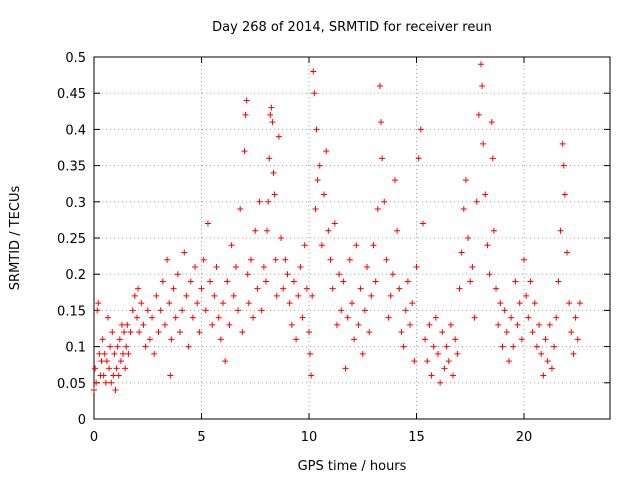 Image resolution: width=640 pixels, height=480 pixels. I want to click on y-tick-label: 0.35, so click(71, 167).